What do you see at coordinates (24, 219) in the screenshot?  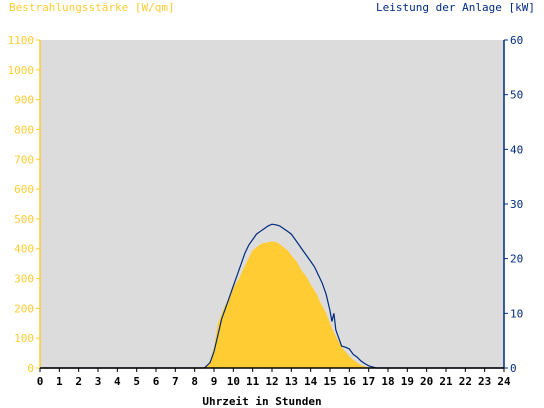 I see `left-tick-label: 500` at bounding box center [24, 219].